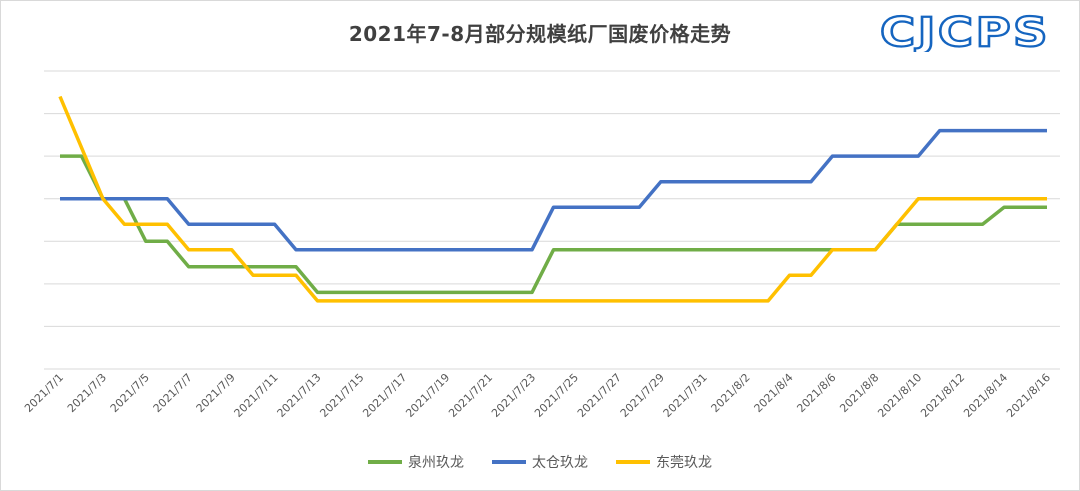  Describe the element at coordinates (470, 395) in the screenshot. I see `x-tick-label: 2021/7/21` at that location.